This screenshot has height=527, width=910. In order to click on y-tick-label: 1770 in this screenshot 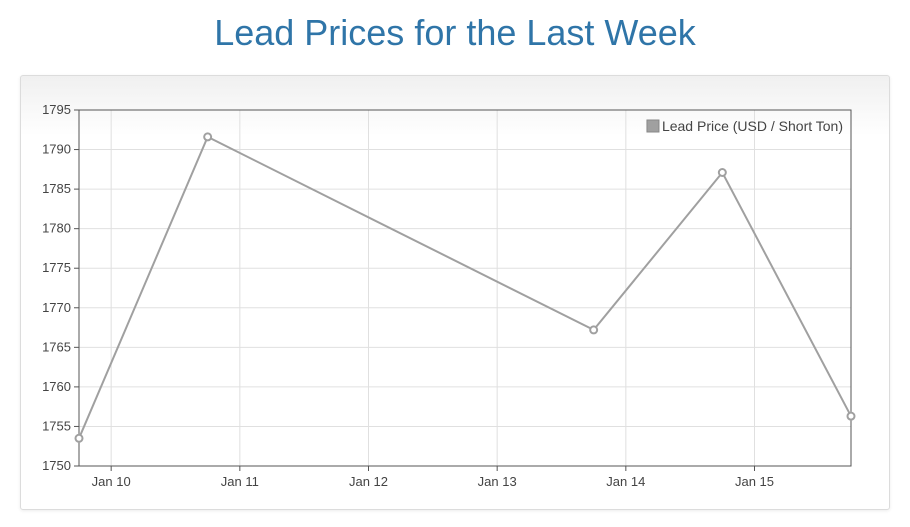, I will do `click(56, 307)`.